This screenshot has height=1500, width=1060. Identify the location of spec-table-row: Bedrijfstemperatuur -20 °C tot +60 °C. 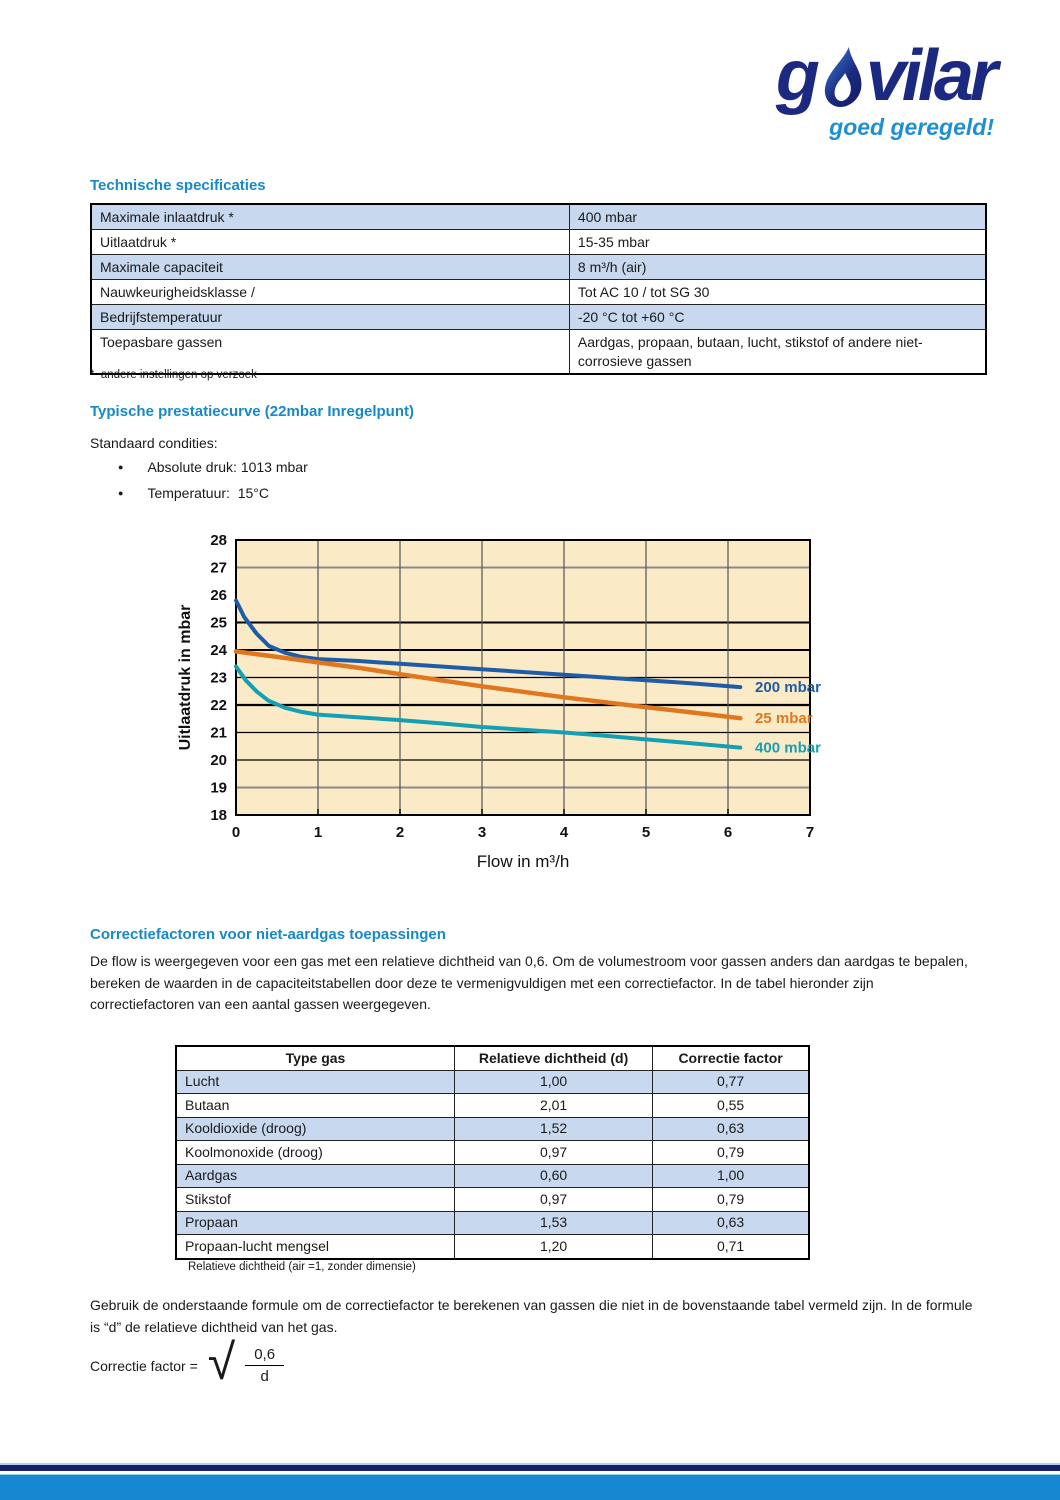
(538, 317).